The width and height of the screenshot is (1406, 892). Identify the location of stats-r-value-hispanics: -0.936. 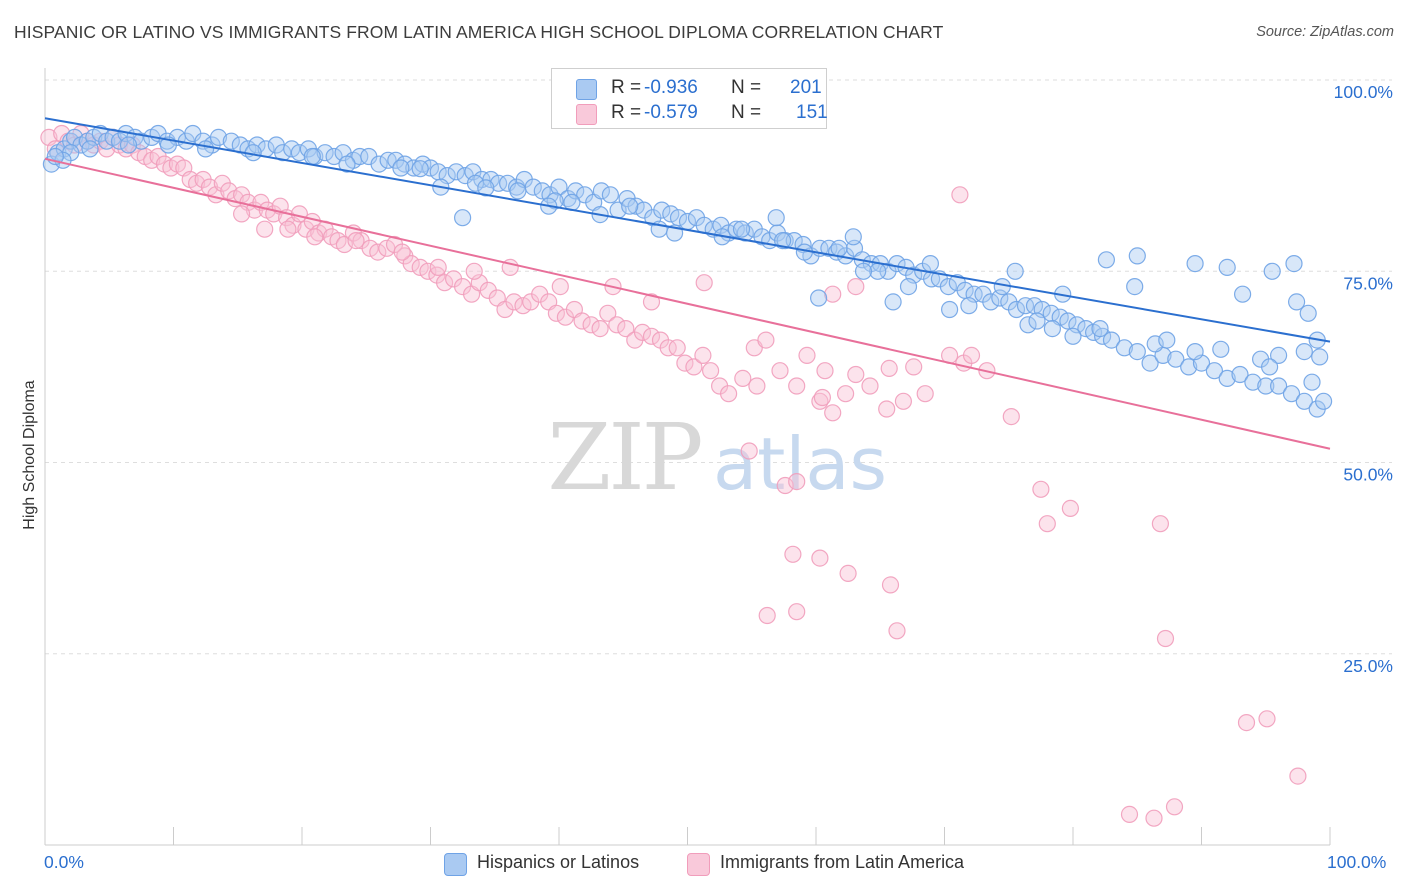
(671, 87).